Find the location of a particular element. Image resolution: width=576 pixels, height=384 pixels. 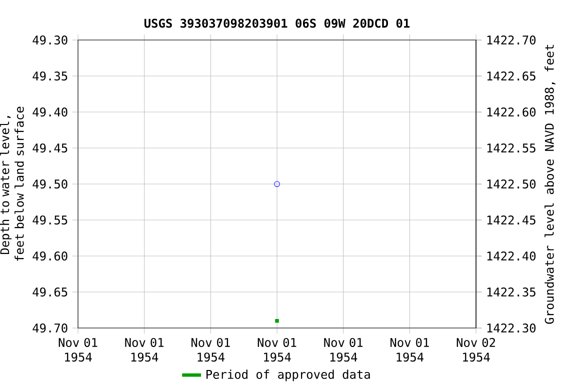

y2-tick-label: 1422.45 is located at coordinates (511, 220).